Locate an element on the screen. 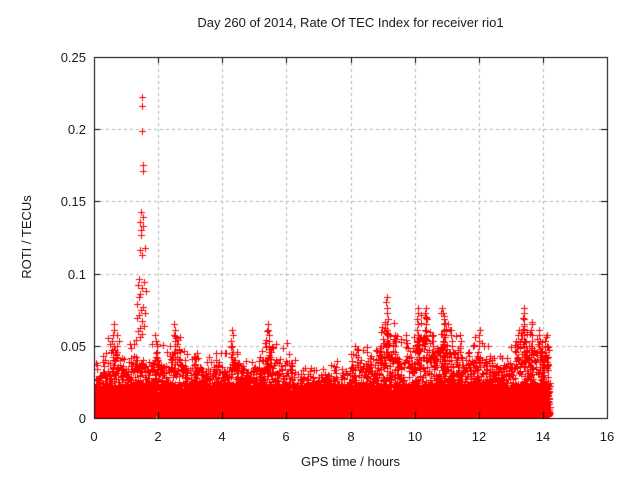 The image size is (640, 480). x-tick-label: 12 is located at coordinates (479, 436).